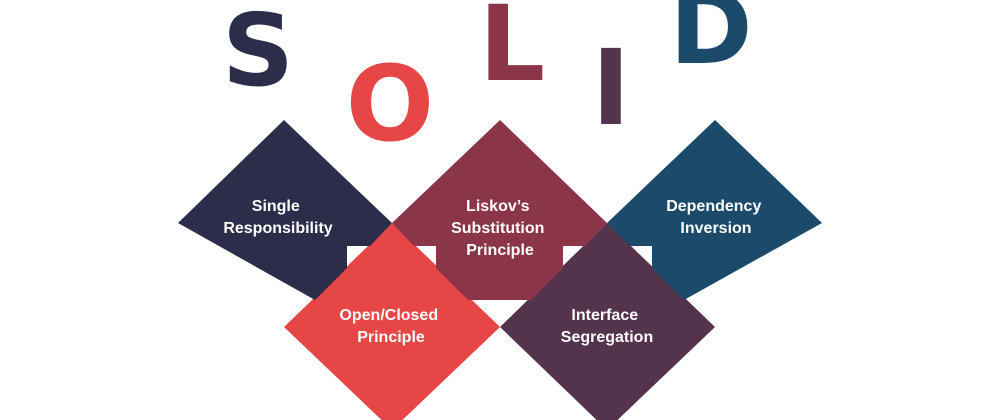  I want to click on title-letter-o: O, so click(390, 104).